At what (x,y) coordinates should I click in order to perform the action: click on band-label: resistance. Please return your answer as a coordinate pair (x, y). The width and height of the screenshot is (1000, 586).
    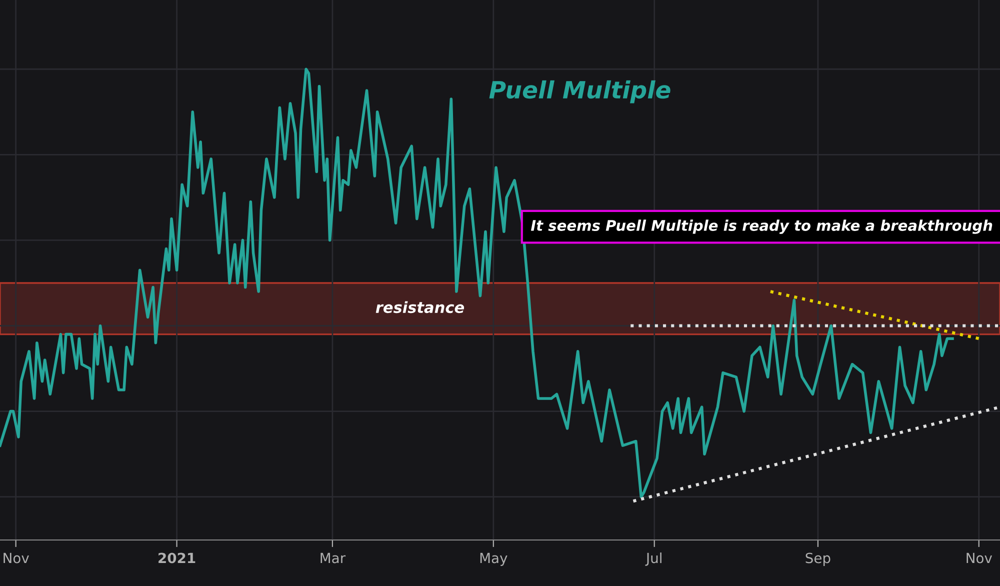
    Looking at the image, I should click on (420, 307).